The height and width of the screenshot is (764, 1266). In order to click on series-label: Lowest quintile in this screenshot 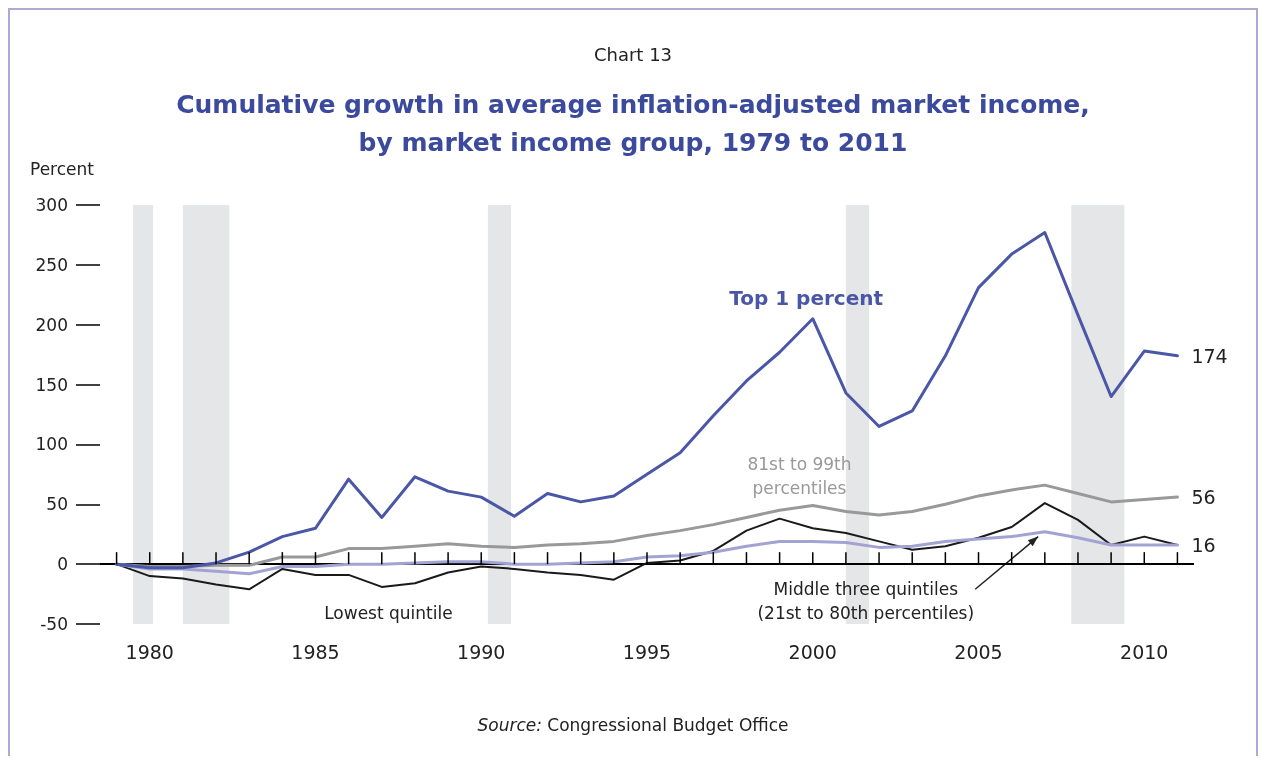, I will do `click(388, 613)`.